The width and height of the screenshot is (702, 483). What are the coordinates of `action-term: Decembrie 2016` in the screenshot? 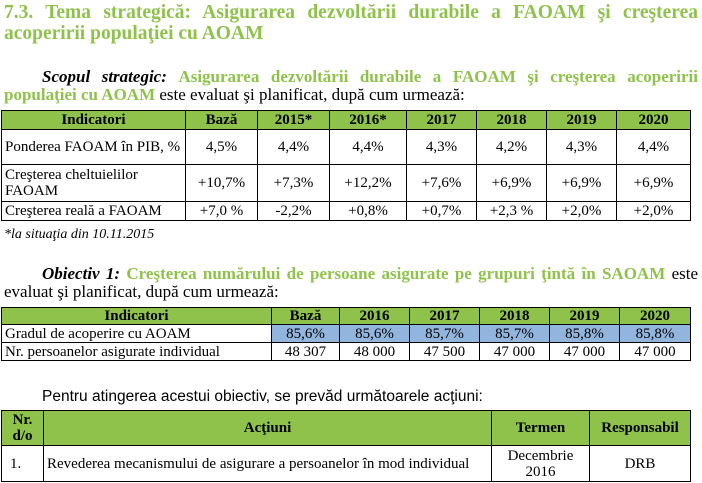 It's located at (540, 463).